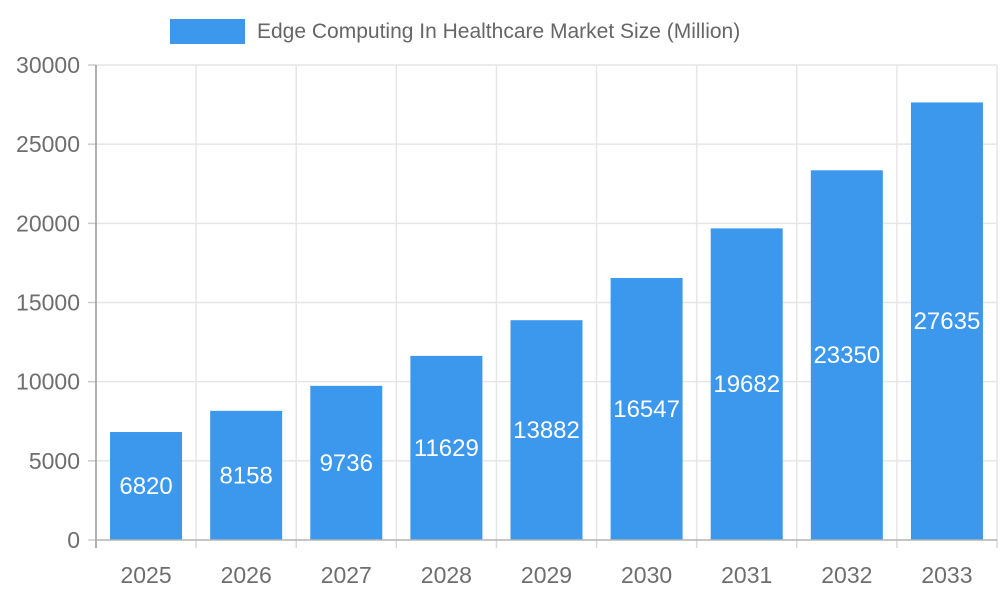 The width and height of the screenshot is (1000, 600). What do you see at coordinates (73, 540) in the screenshot?
I see `y-tick-label: 0` at bounding box center [73, 540].